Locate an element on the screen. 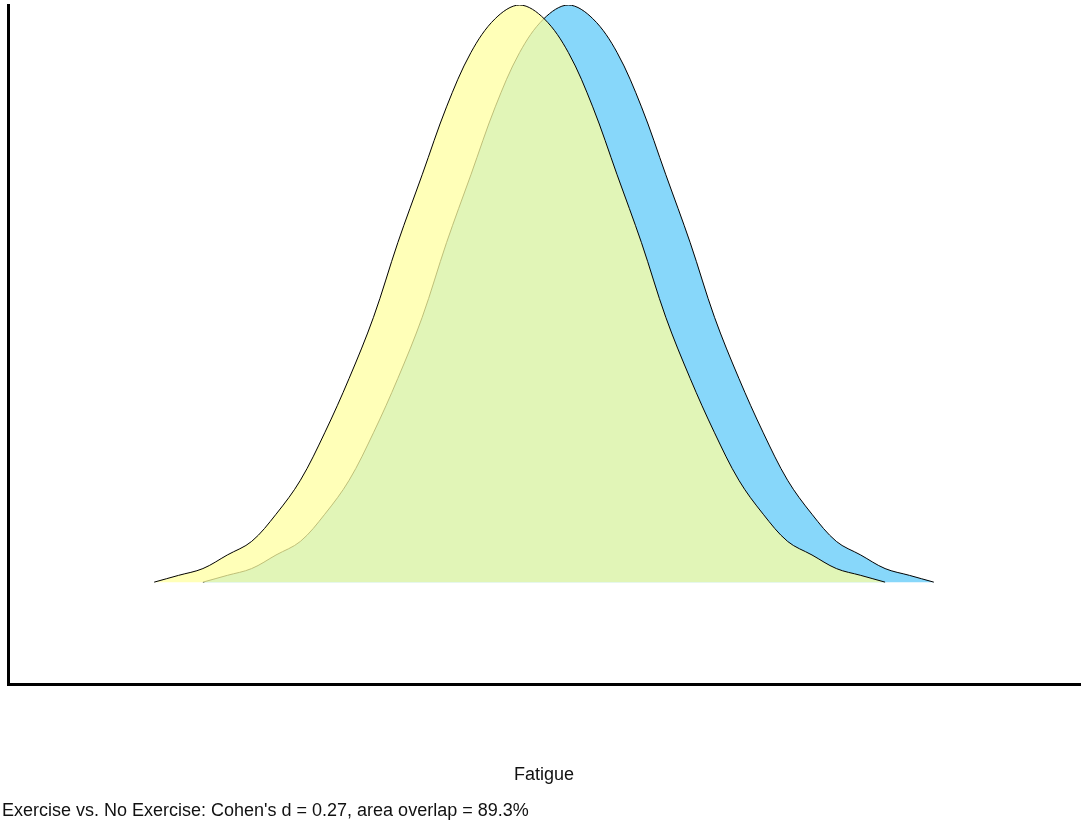 The image size is (1083, 834). text: Exercise vs. No Exercise: Cohen's d = 0.27, area overlap = 89.3% is located at coordinates (265, 810).